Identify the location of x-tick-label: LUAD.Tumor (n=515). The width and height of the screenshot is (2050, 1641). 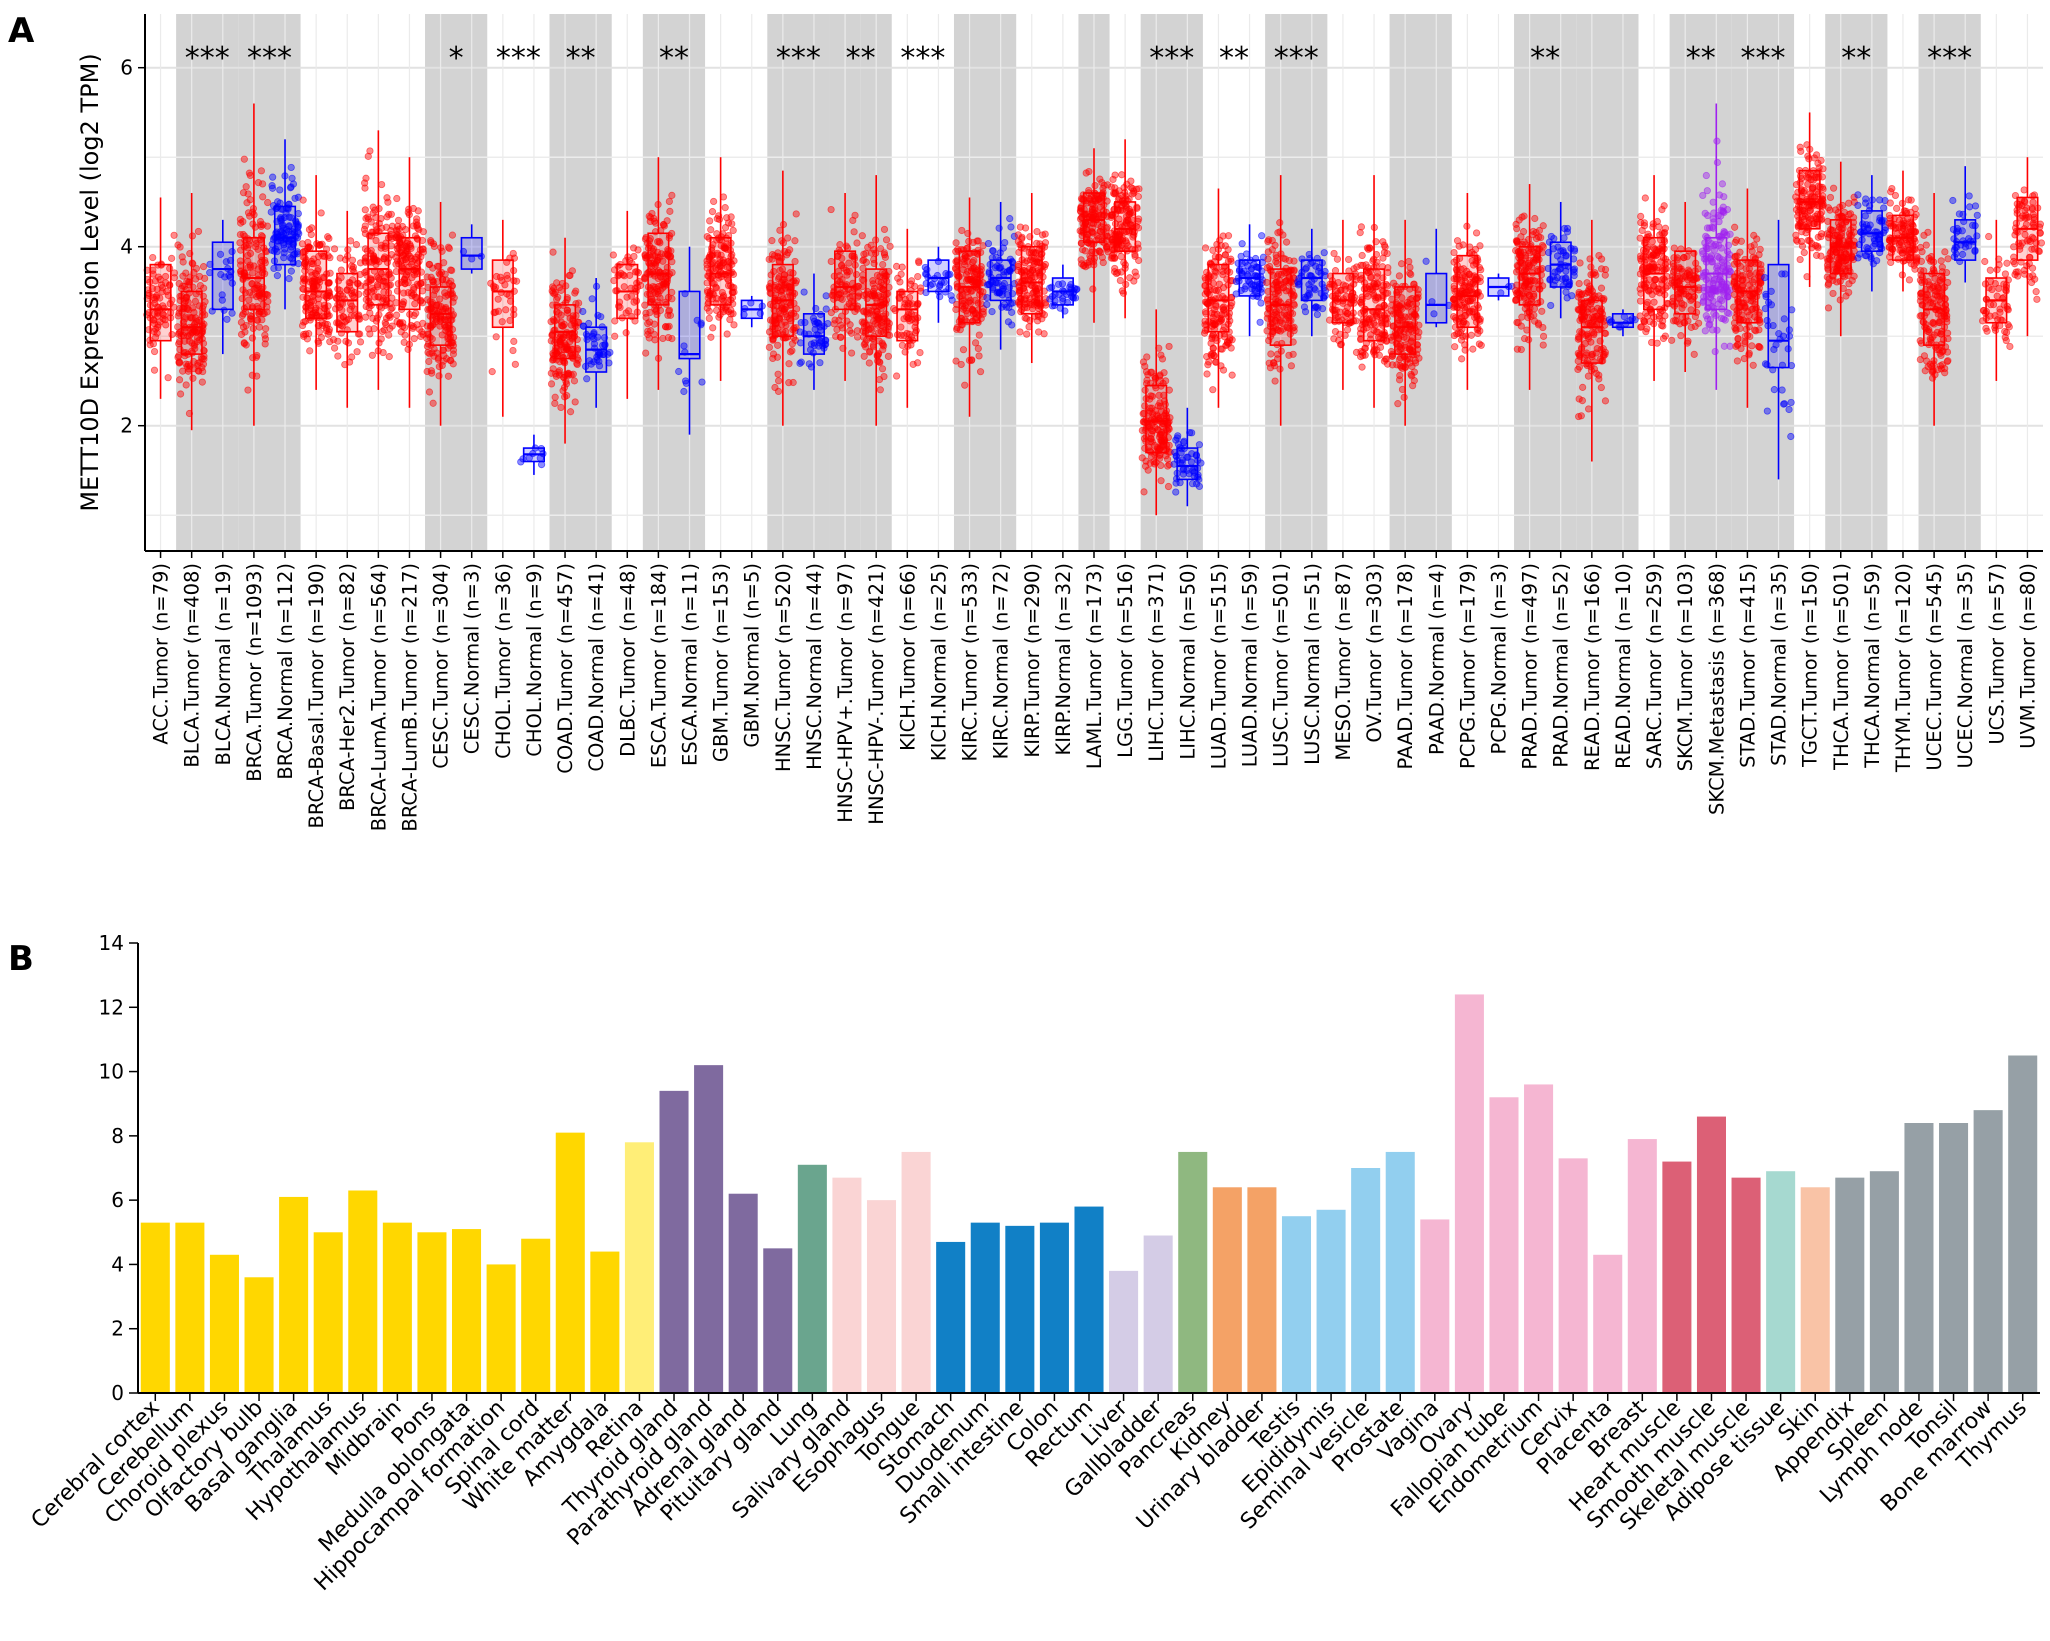
(1218, 666).